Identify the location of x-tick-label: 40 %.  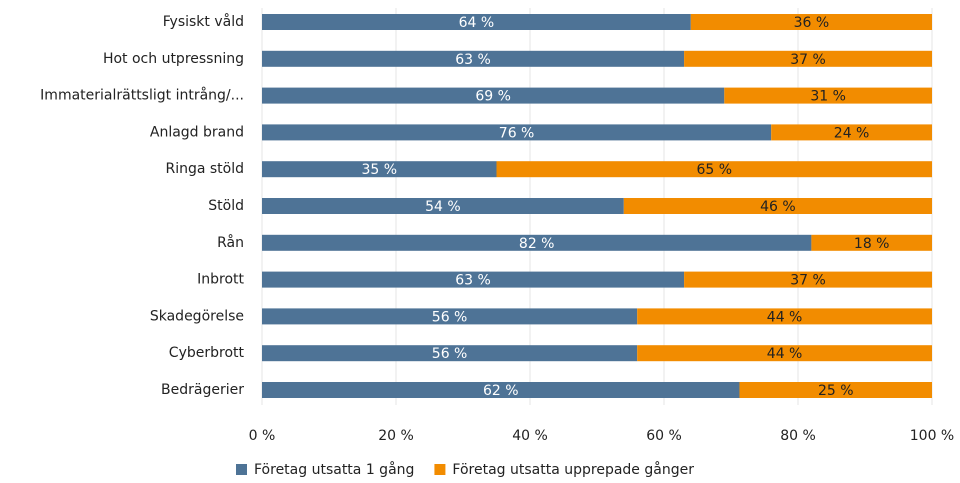
(530, 436).